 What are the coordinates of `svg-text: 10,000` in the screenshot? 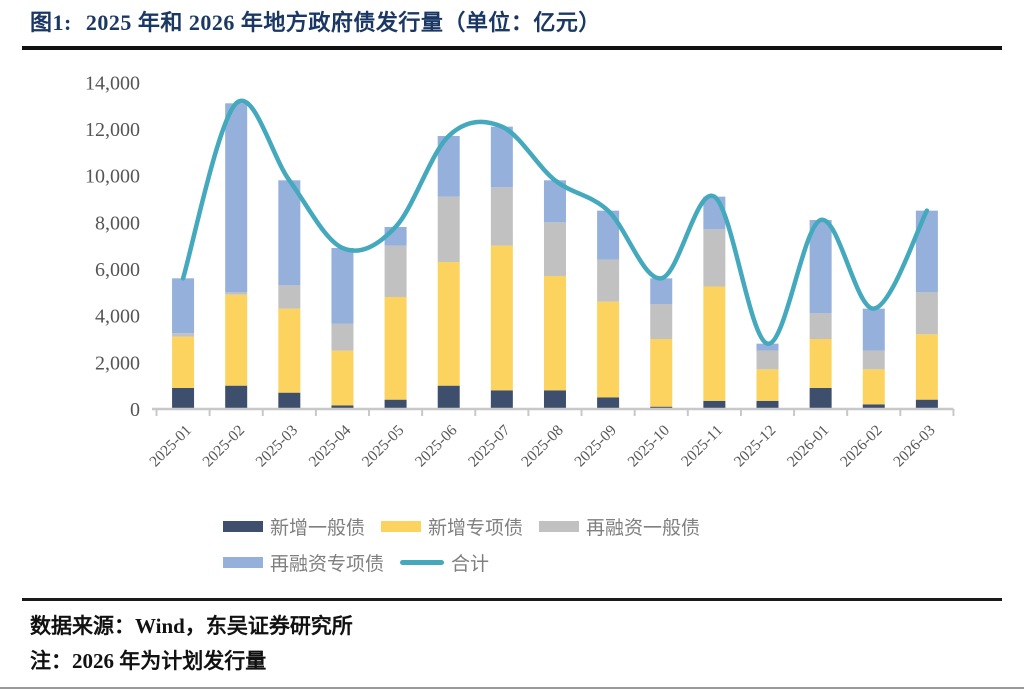 It's located at (112, 177).